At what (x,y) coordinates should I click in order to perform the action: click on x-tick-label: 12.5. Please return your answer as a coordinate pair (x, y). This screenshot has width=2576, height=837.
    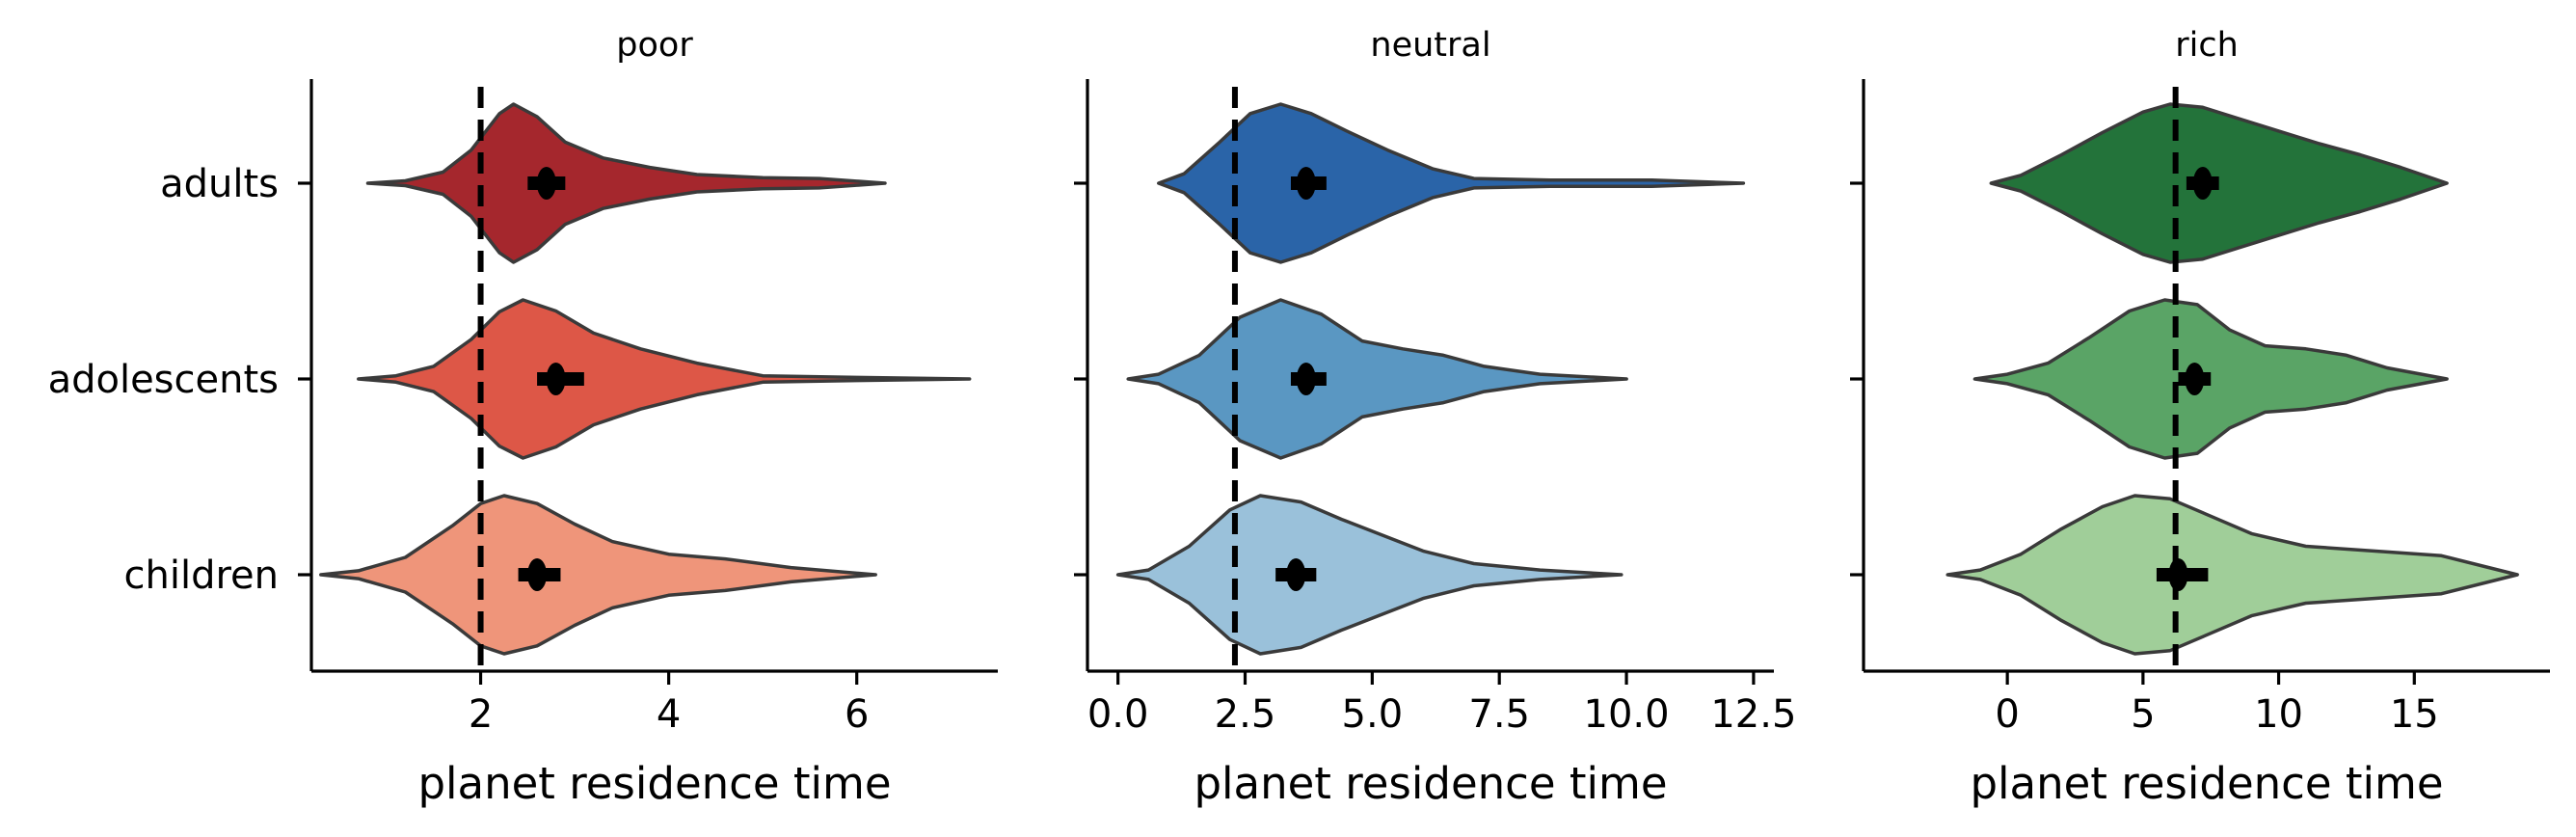
    Looking at the image, I should click on (1753, 714).